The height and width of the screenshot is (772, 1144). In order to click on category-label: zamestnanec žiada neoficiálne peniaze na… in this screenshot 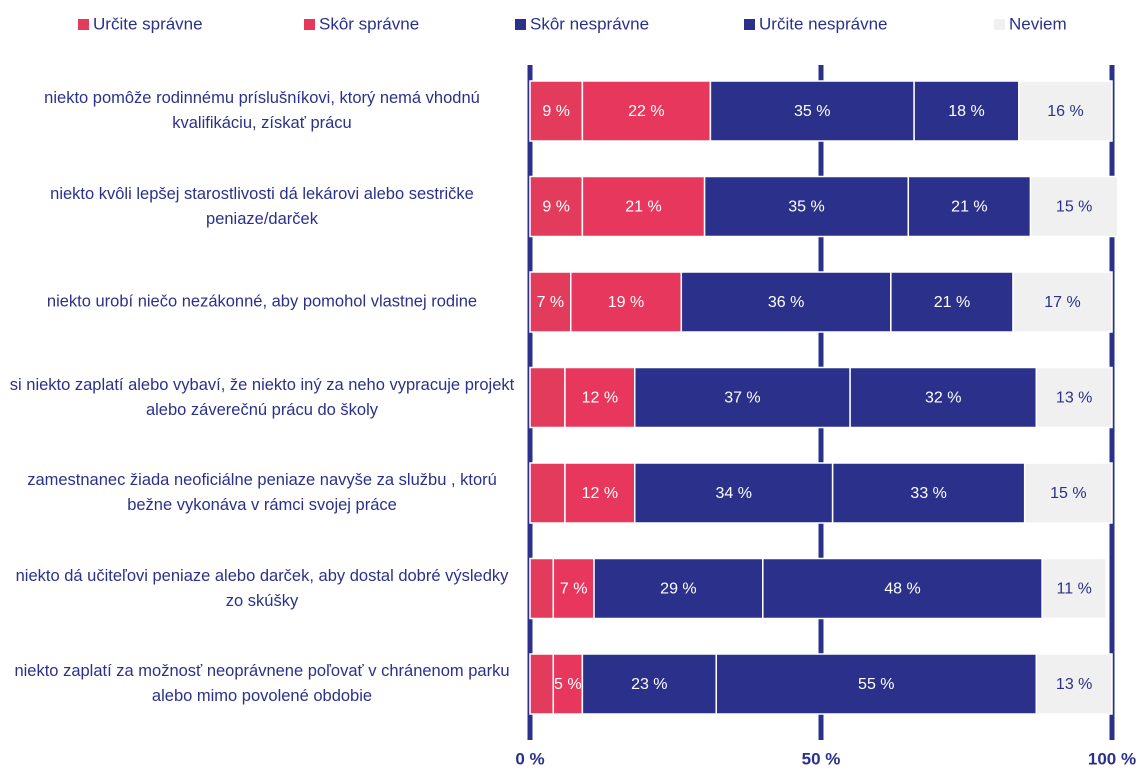, I will do `click(262, 492)`.